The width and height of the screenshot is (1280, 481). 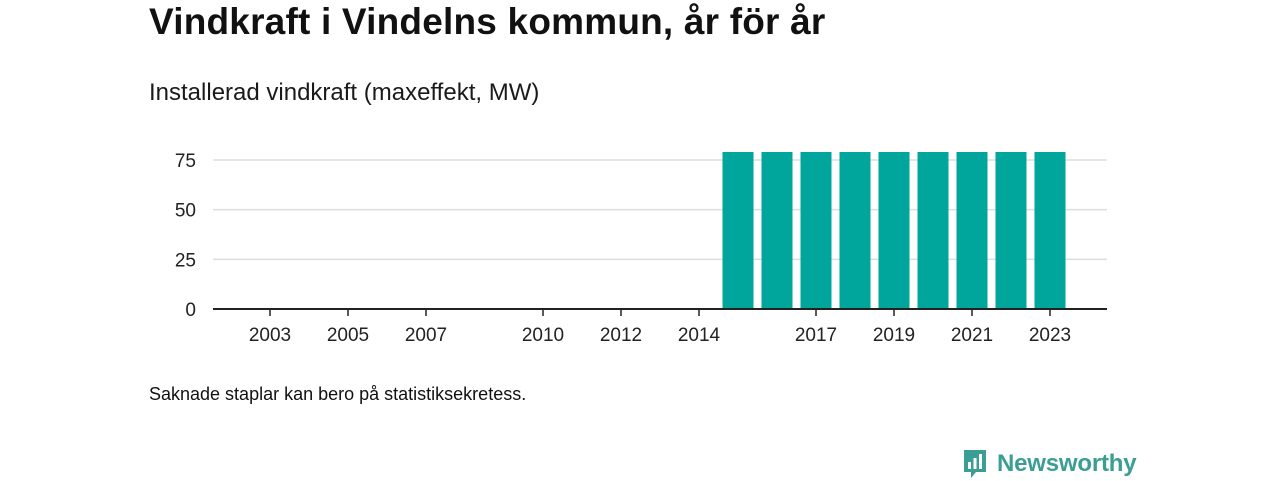 What do you see at coordinates (894, 230) in the screenshot?
I see `bar-2019` at bounding box center [894, 230].